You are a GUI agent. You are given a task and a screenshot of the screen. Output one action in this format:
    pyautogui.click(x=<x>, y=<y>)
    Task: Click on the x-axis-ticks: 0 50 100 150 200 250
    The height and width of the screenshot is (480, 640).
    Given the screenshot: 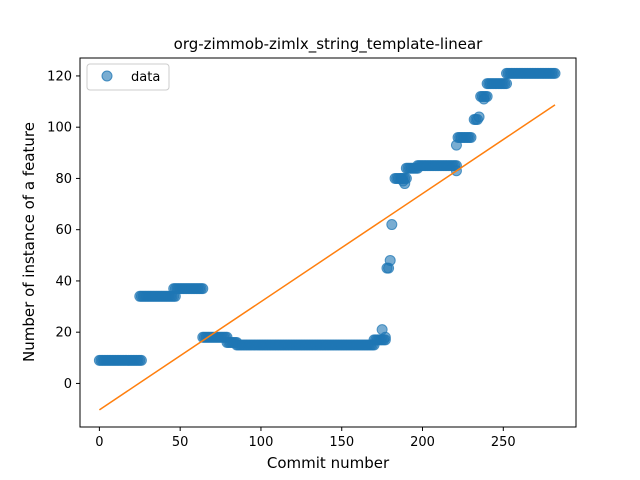 What is the action you would take?
    pyautogui.click(x=305, y=438)
    